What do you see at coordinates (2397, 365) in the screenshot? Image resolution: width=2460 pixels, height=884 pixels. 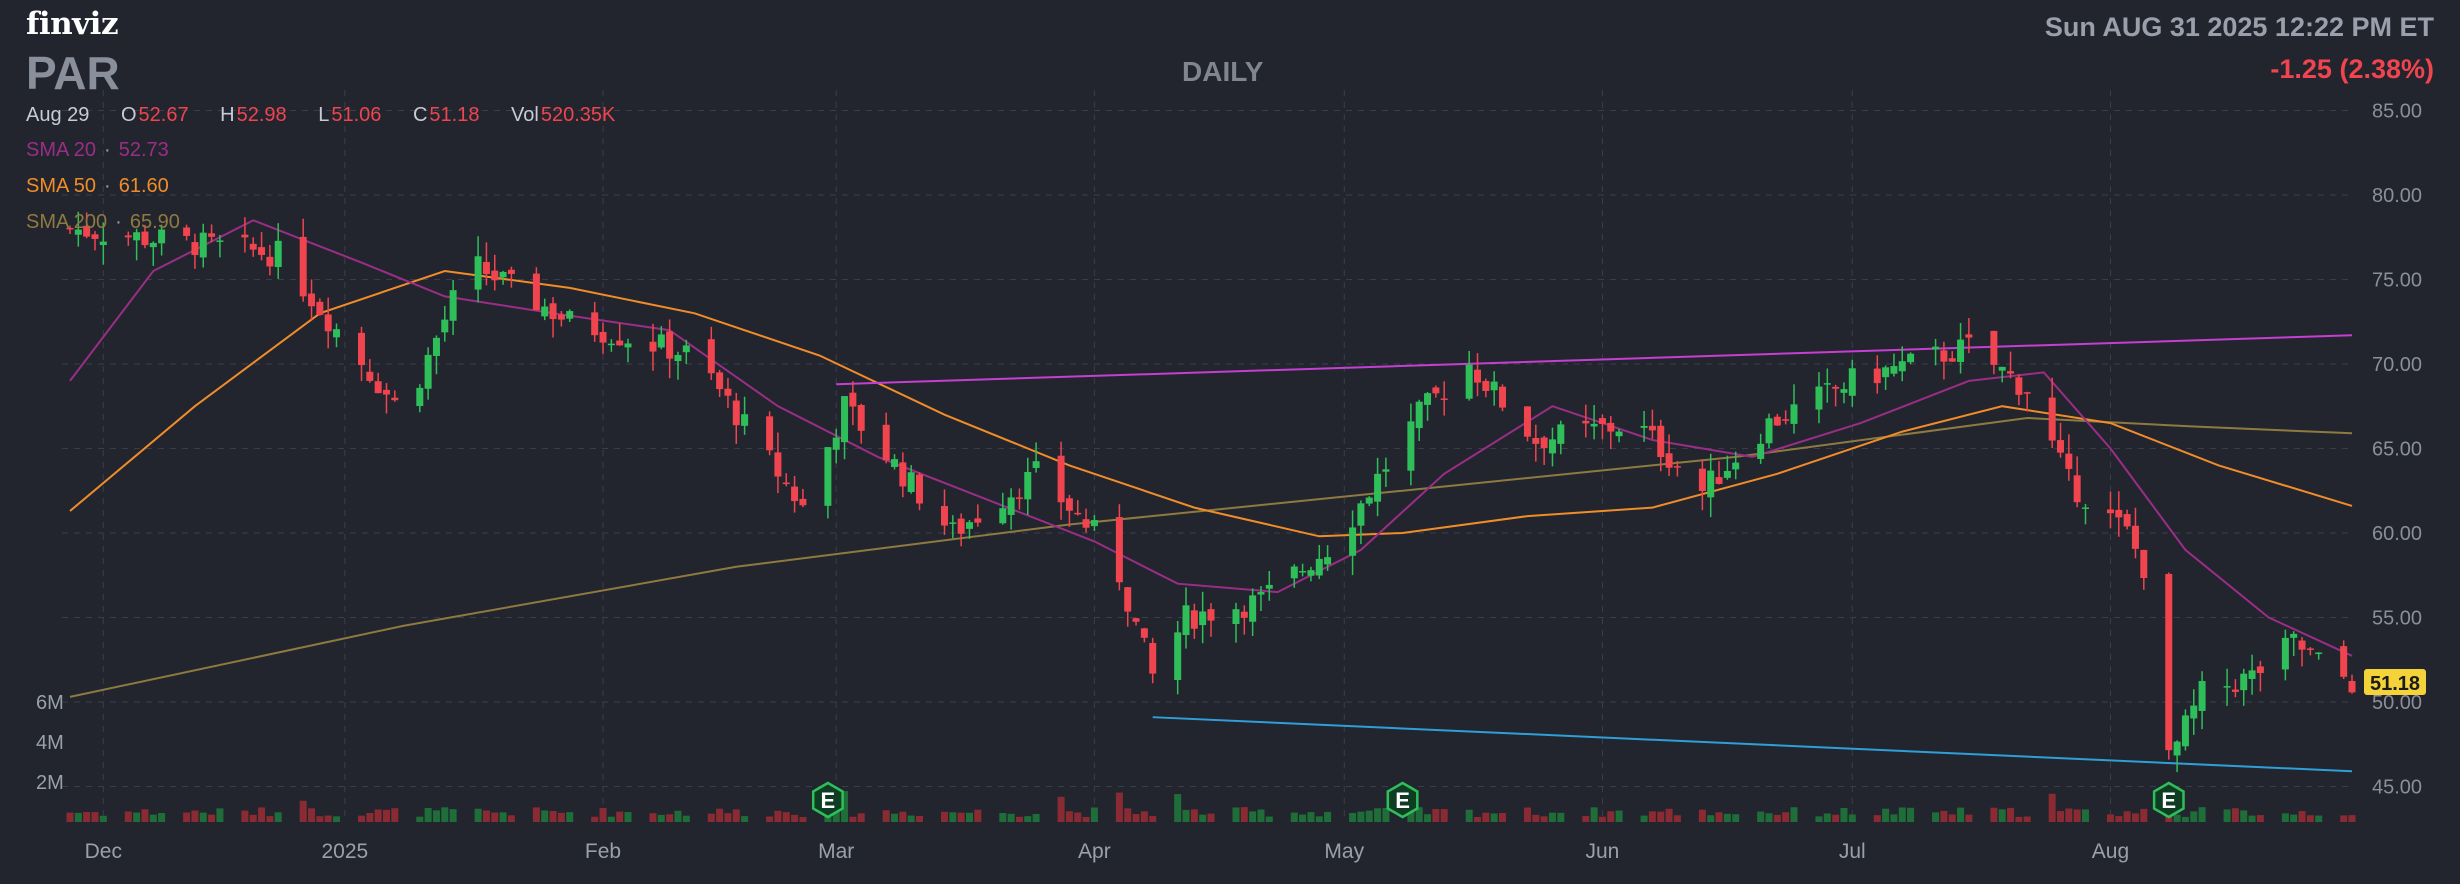 I see `y-tick-label: 70.00` at bounding box center [2397, 365].